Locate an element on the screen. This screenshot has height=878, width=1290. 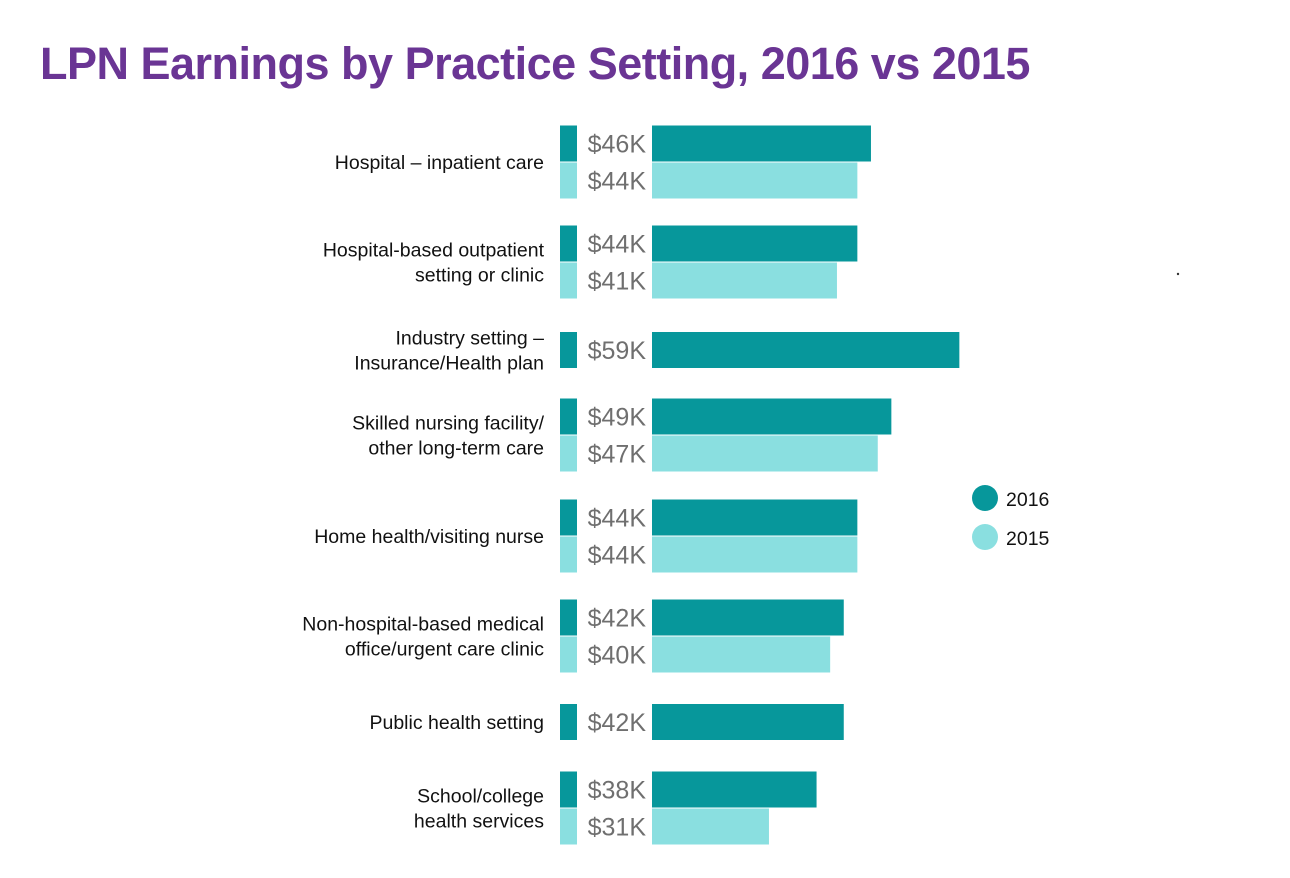
category-label-7-1: health services is located at coordinates (479, 822).